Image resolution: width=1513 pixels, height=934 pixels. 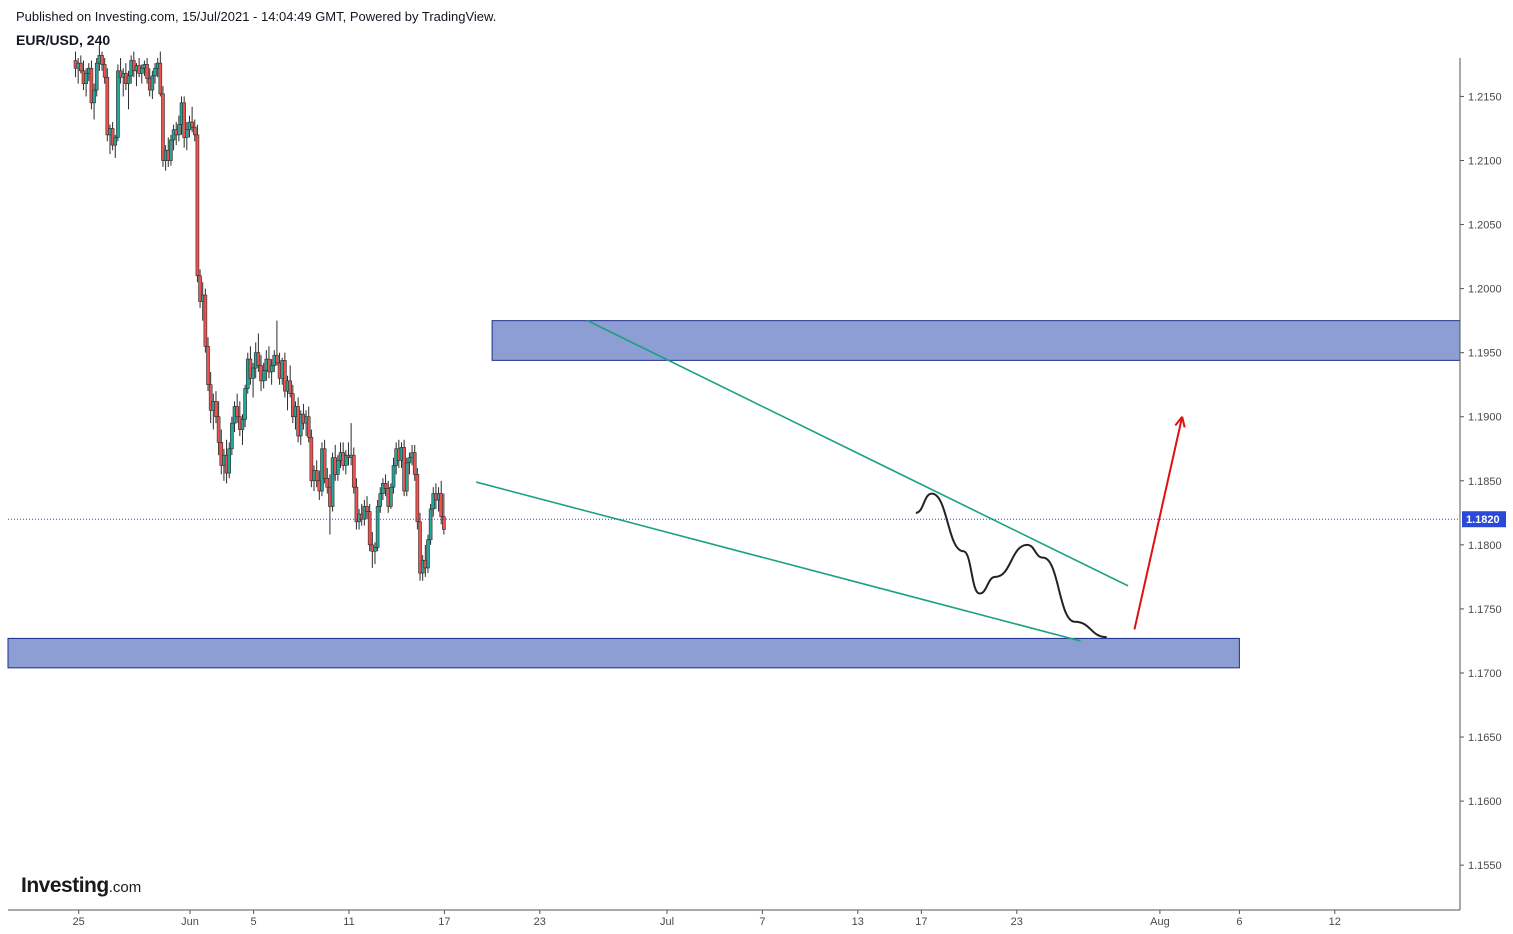 I want to click on logo-main: Investing, so click(x=65, y=885).